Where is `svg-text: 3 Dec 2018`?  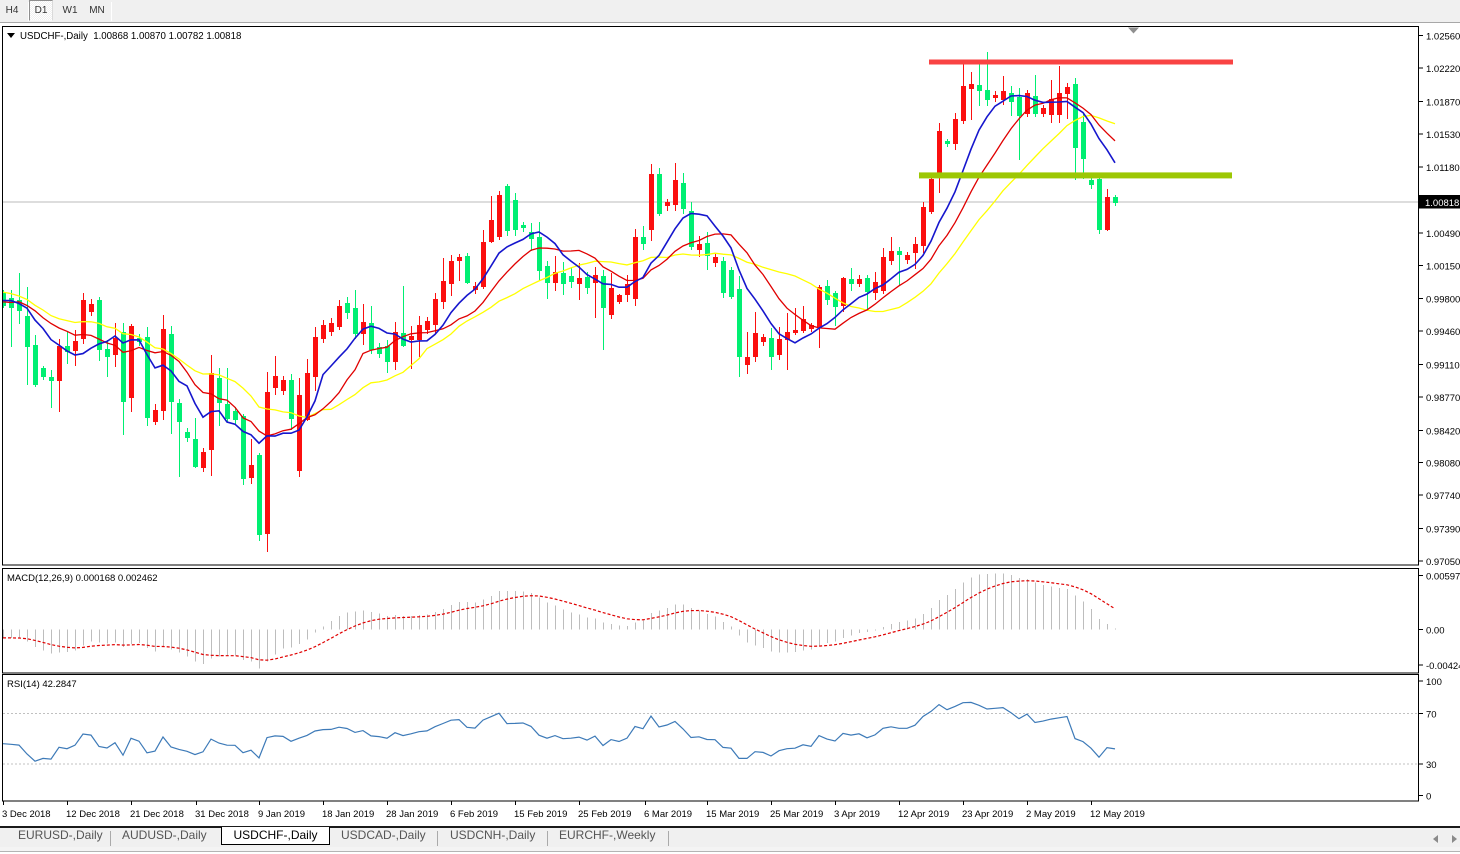 svg-text: 3 Dec 2018 is located at coordinates (26, 814).